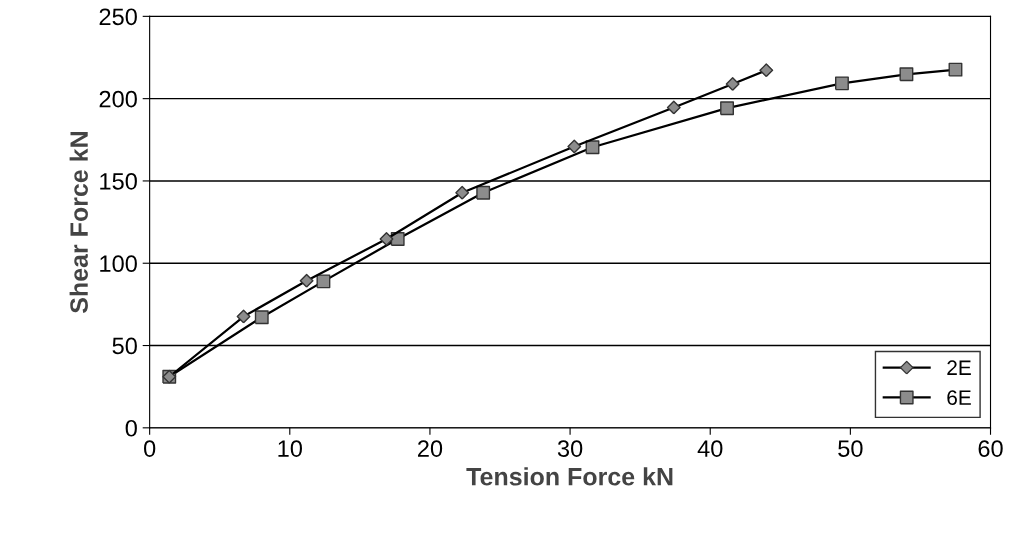 The height and width of the screenshot is (545, 1018). Describe the element at coordinates (959, 397) in the screenshot. I see `legend-label: 6E` at that location.